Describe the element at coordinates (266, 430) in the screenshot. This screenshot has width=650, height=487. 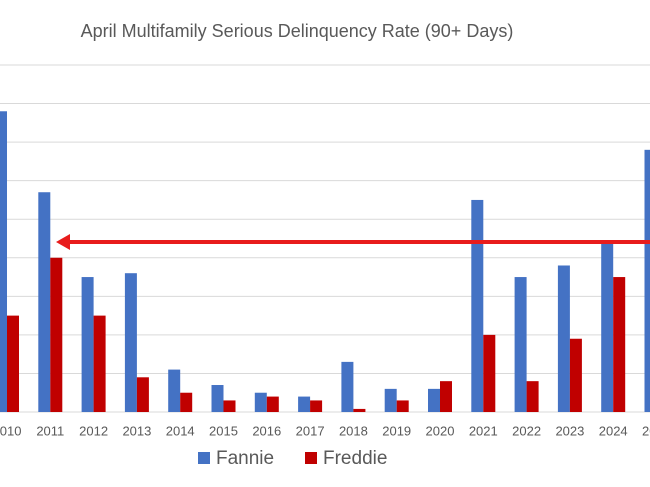
I see `x-tick-label: 2016` at that location.